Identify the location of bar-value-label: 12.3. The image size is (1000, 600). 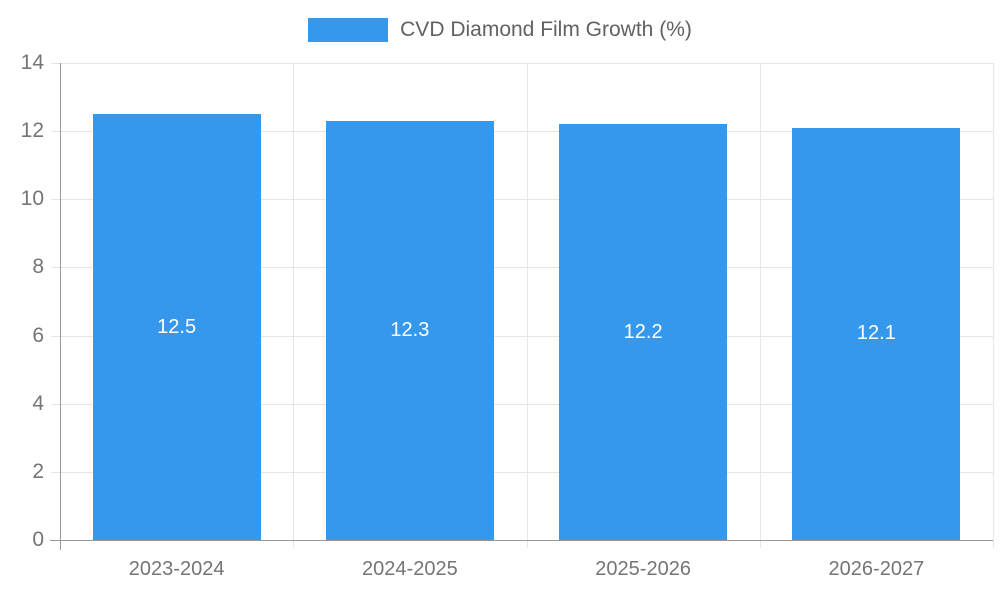
(410, 329).